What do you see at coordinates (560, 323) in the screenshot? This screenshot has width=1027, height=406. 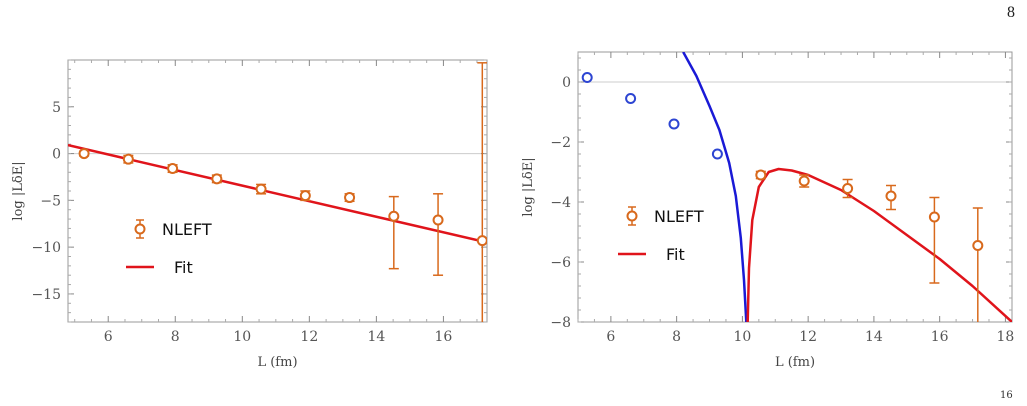 I see `y-tick-label: −8` at bounding box center [560, 323].